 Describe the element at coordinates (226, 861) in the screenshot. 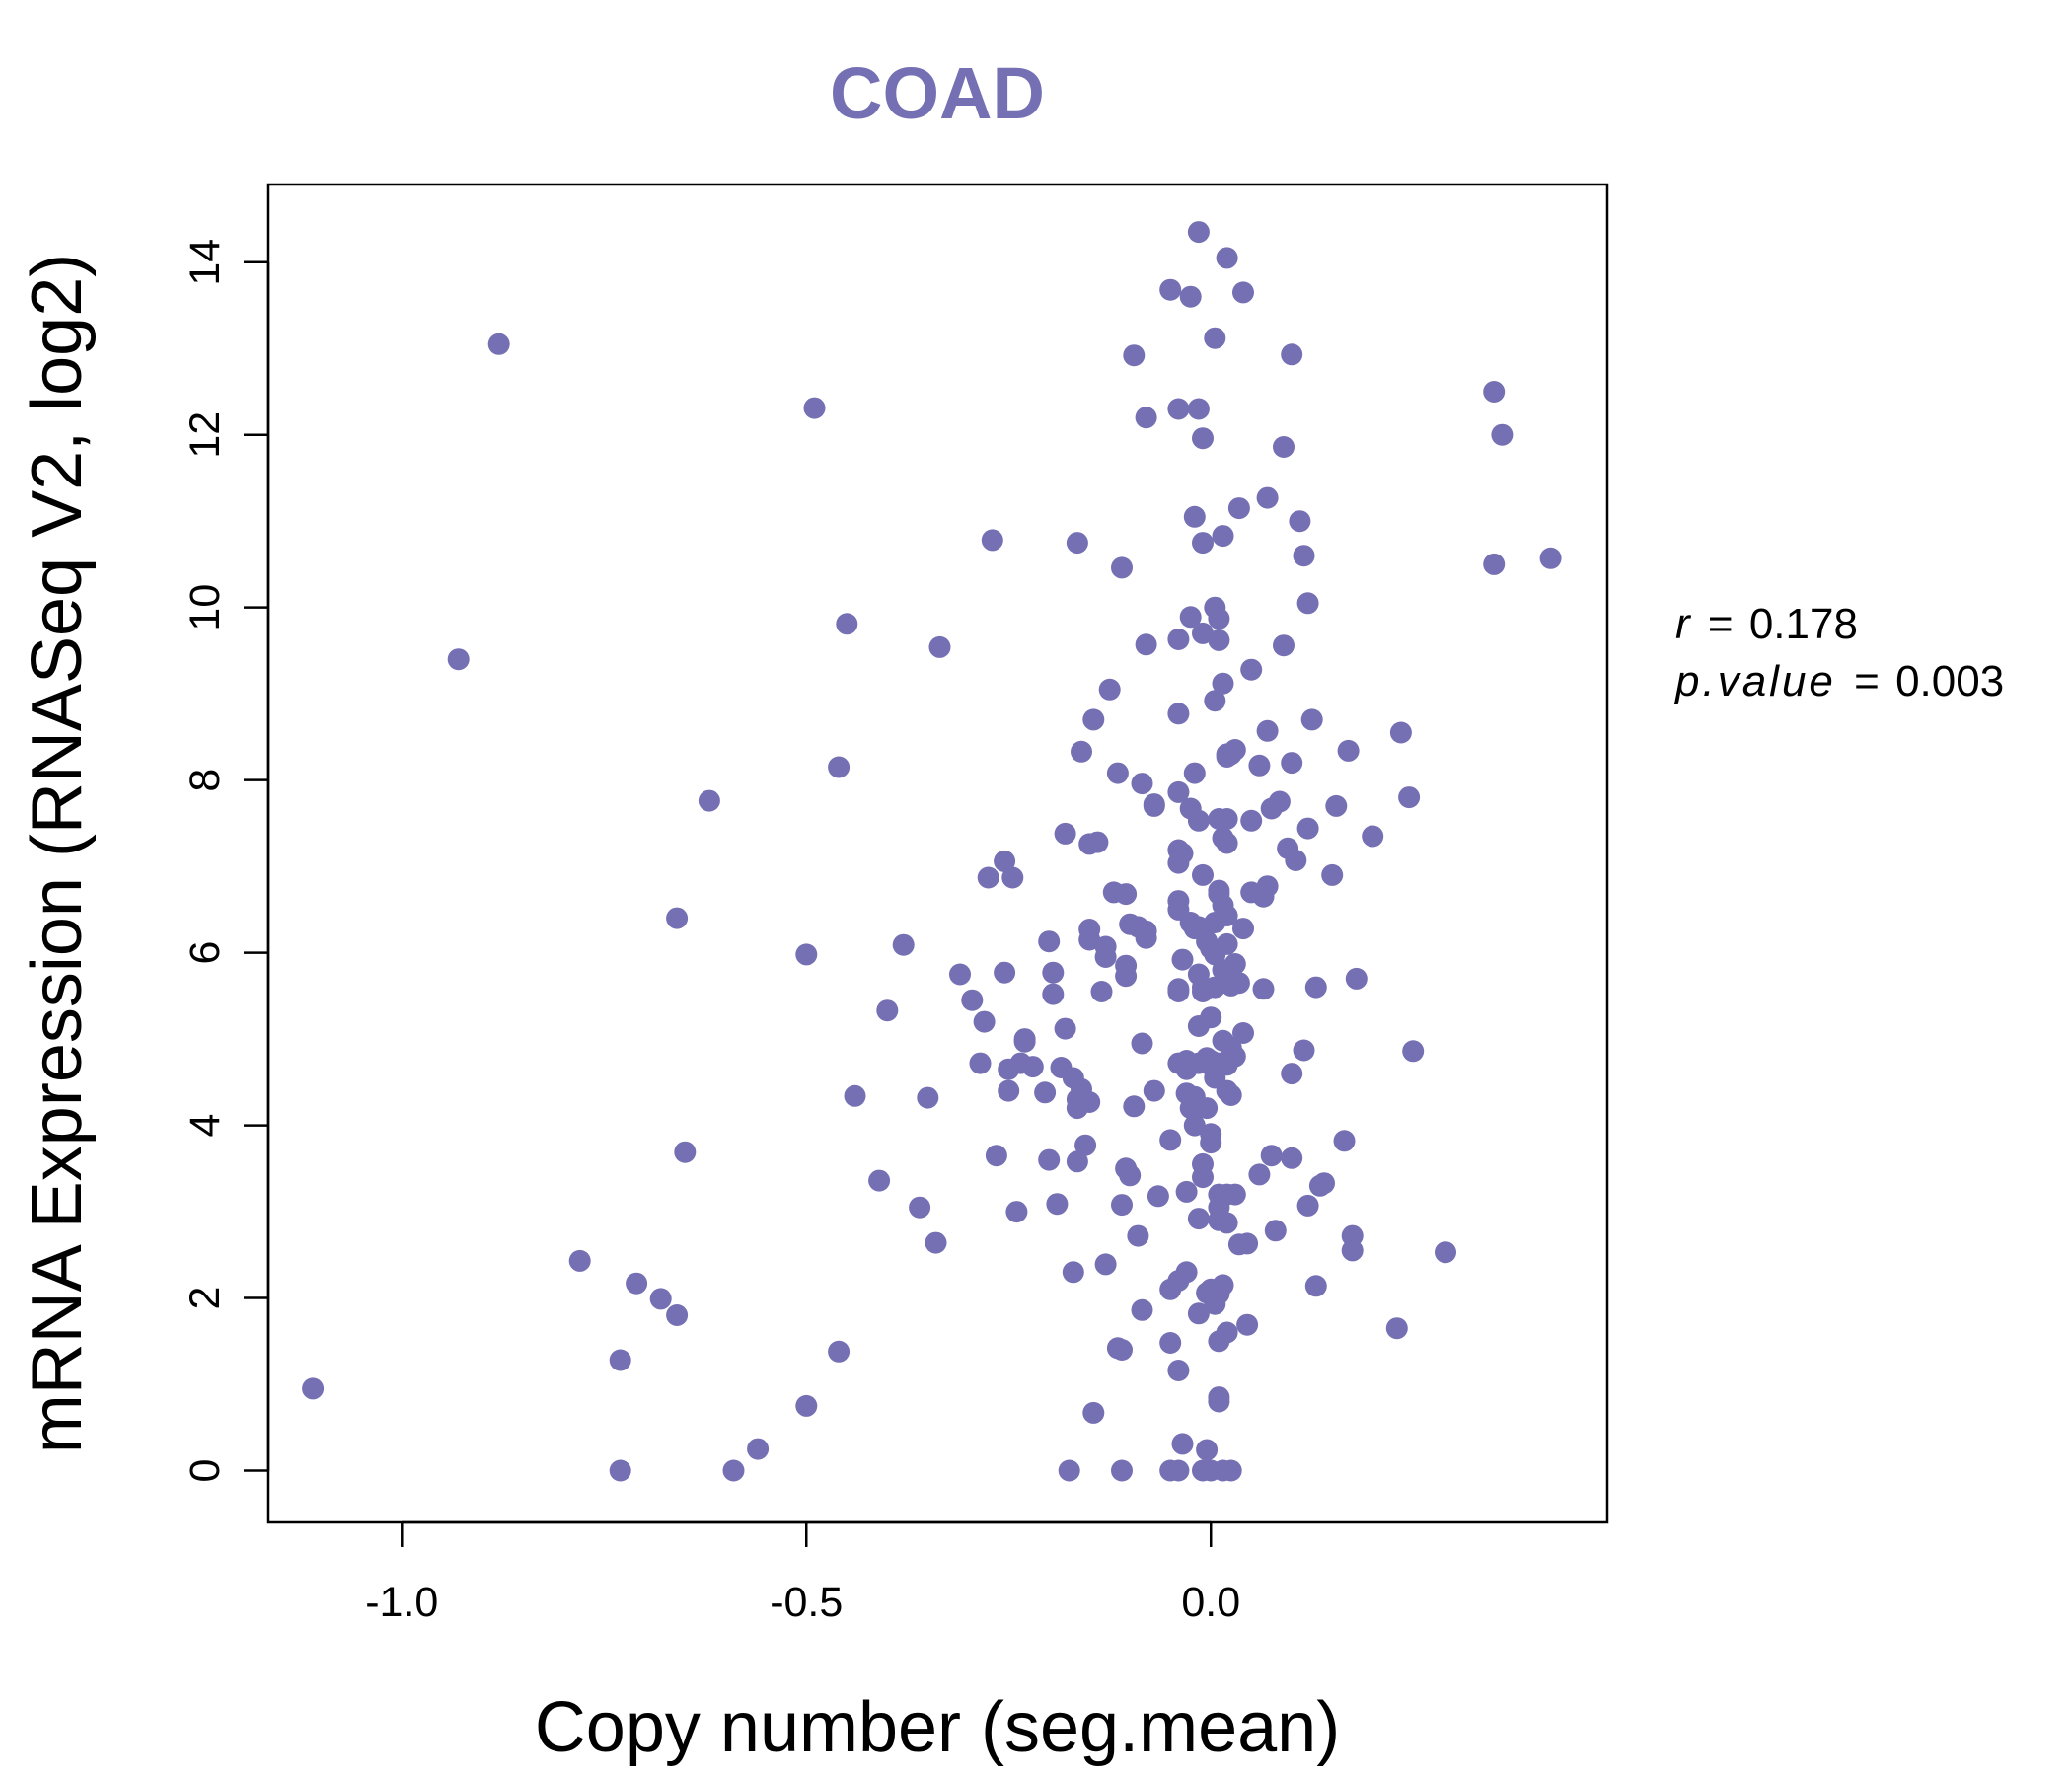

I see `y-axis: 0 2 4 6 8 10 12 14` at that location.